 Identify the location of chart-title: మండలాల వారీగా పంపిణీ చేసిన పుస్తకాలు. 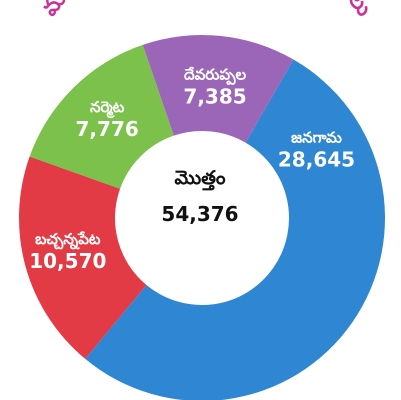
(206, 10).